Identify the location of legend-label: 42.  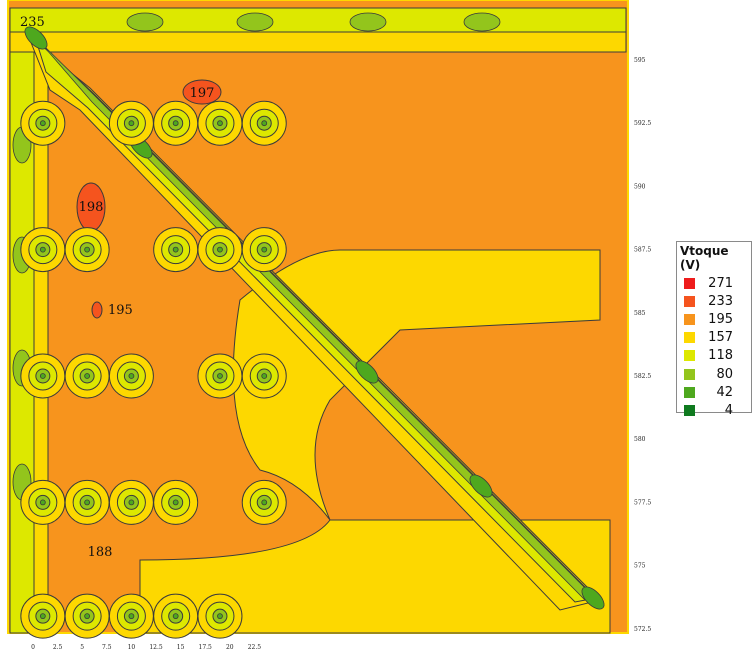
(724, 392).